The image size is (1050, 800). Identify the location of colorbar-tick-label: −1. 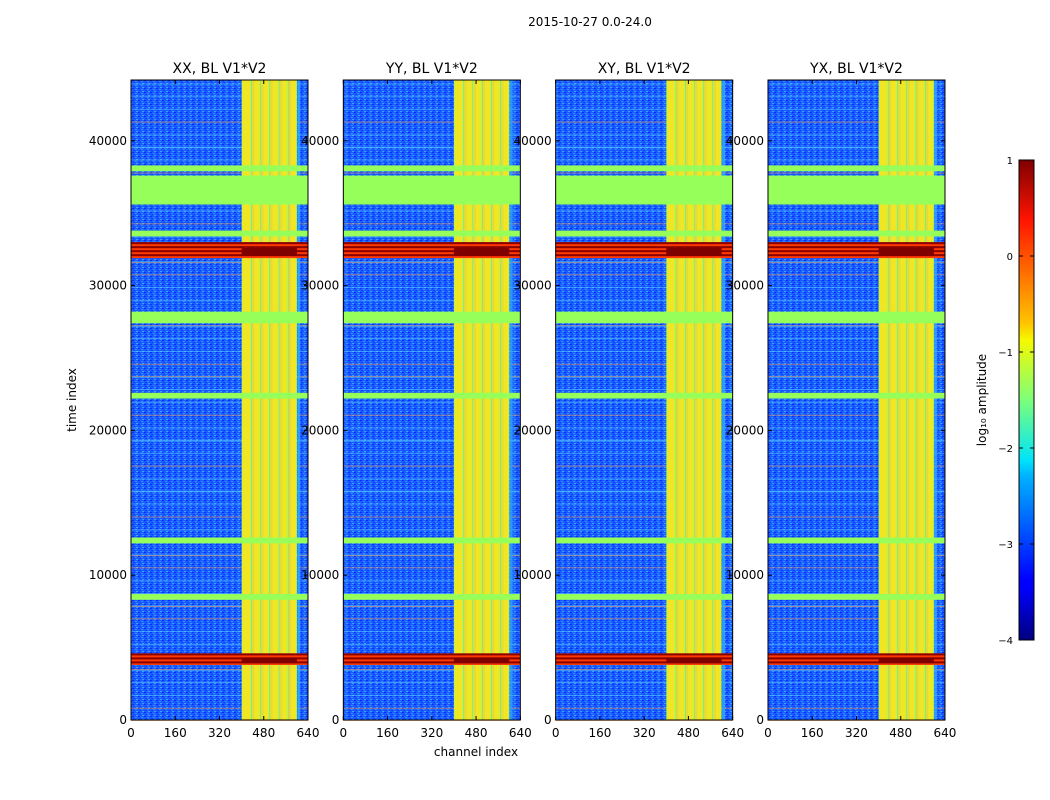
(1005, 353).